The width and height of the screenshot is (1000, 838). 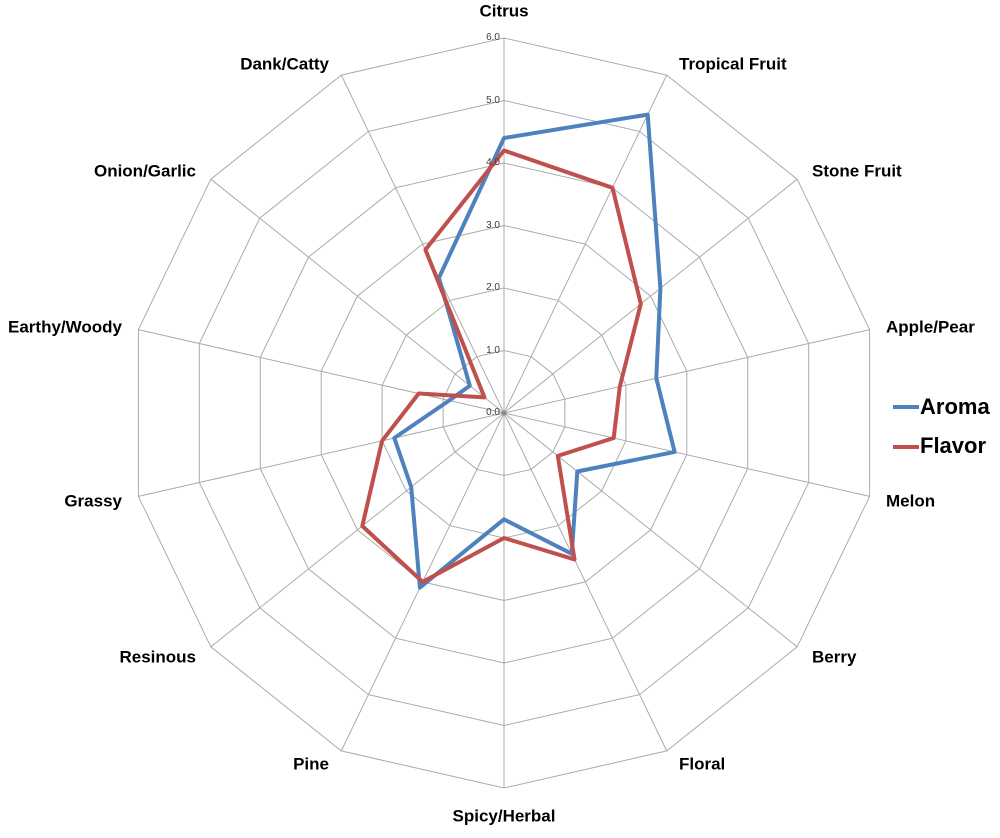 I want to click on tick-label-0.0: 0.0, so click(x=493, y=412).